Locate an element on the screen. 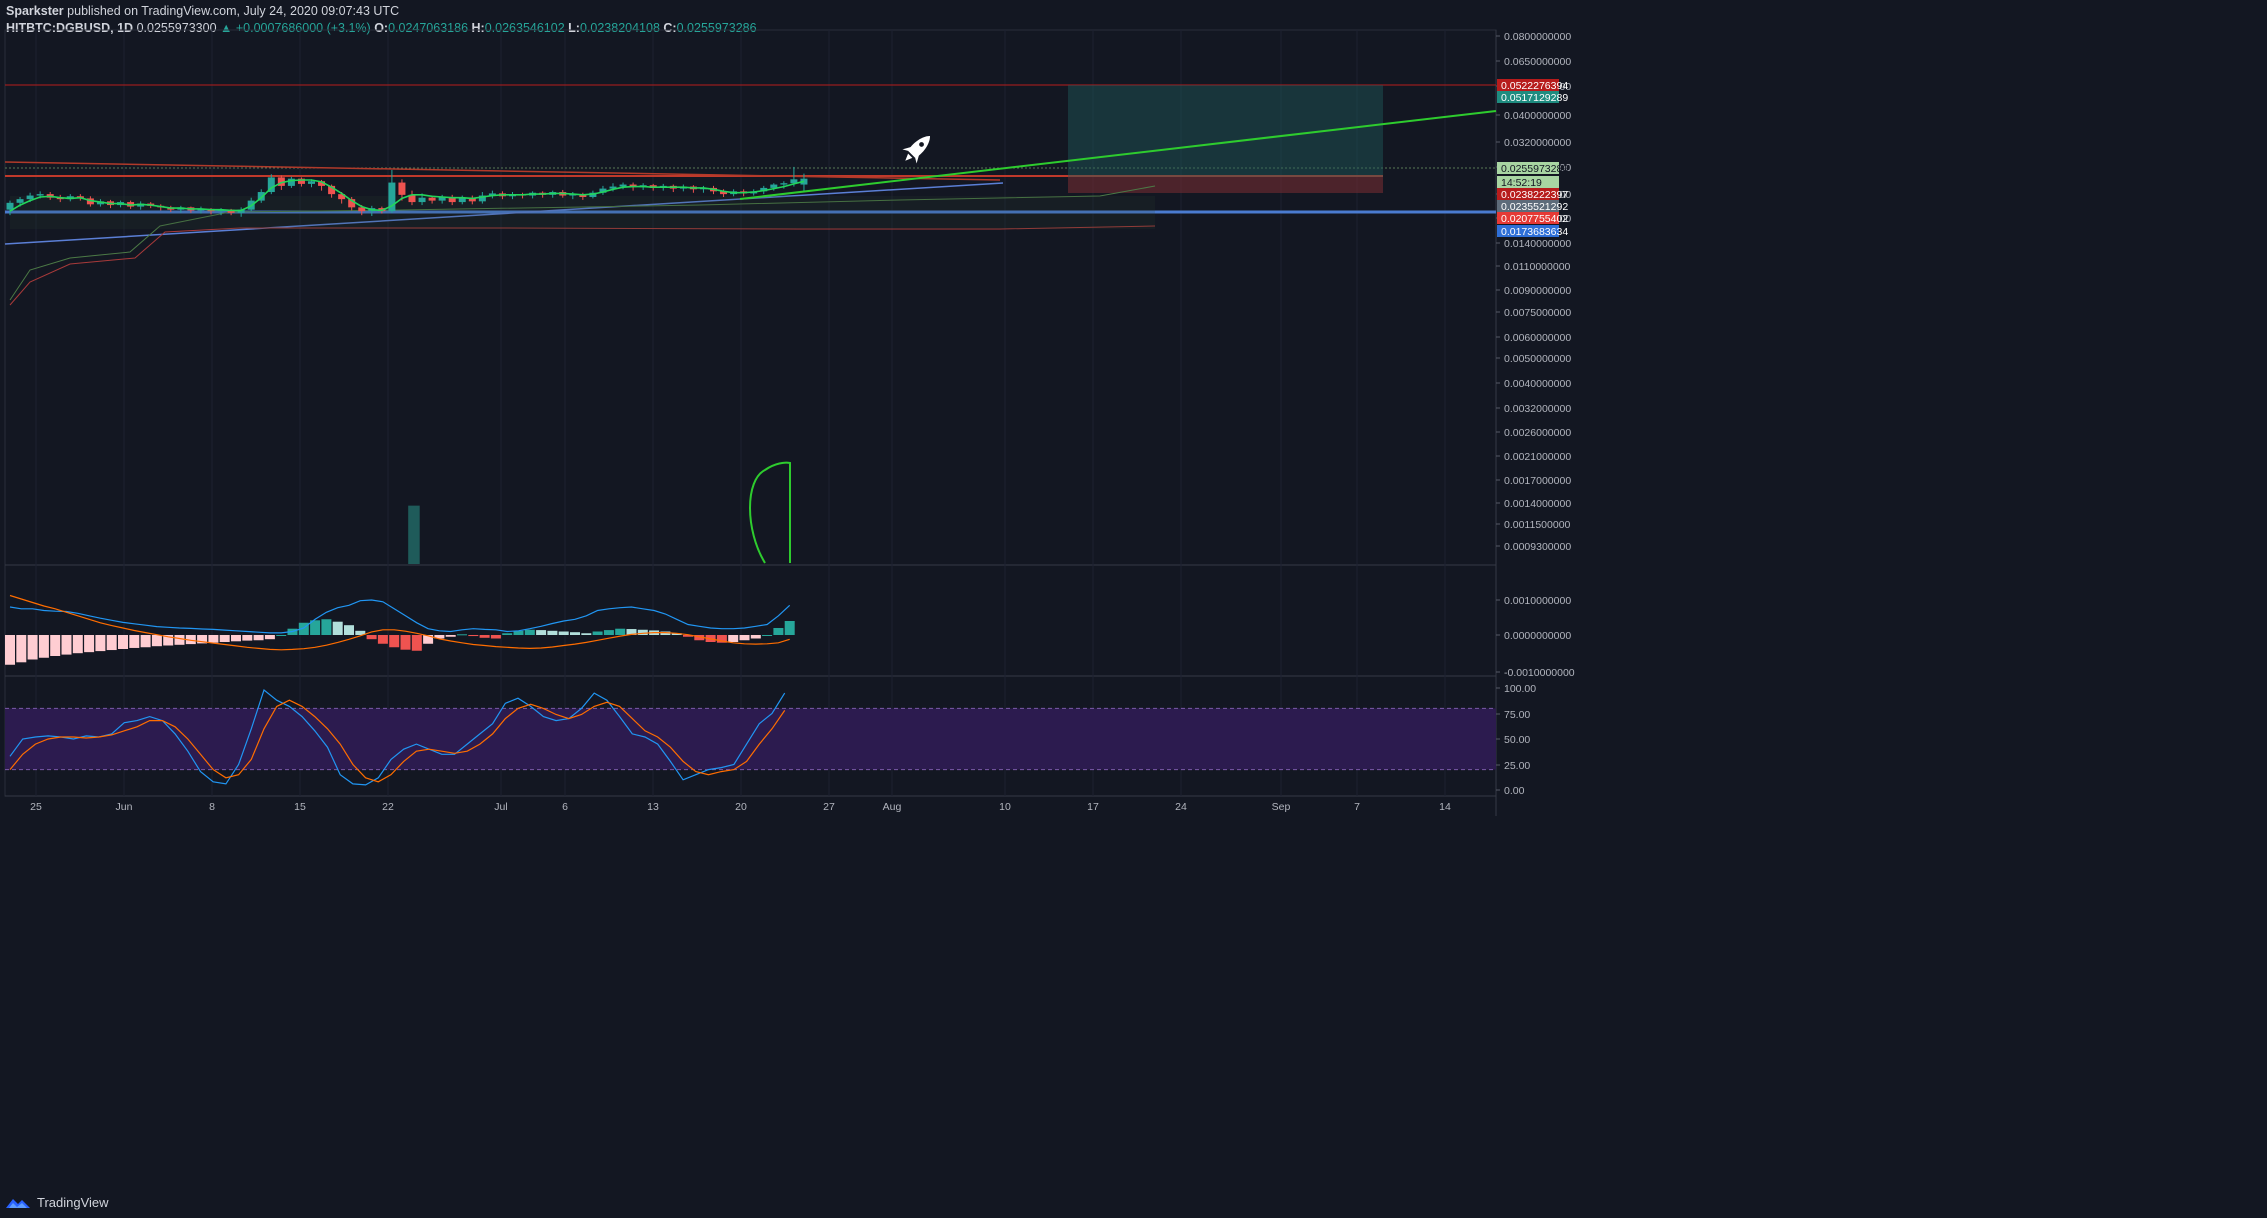 The width and height of the screenshot is (2267, 1218). y-tick-label: 0.0040000000 is located at coordinates (1537, 384).